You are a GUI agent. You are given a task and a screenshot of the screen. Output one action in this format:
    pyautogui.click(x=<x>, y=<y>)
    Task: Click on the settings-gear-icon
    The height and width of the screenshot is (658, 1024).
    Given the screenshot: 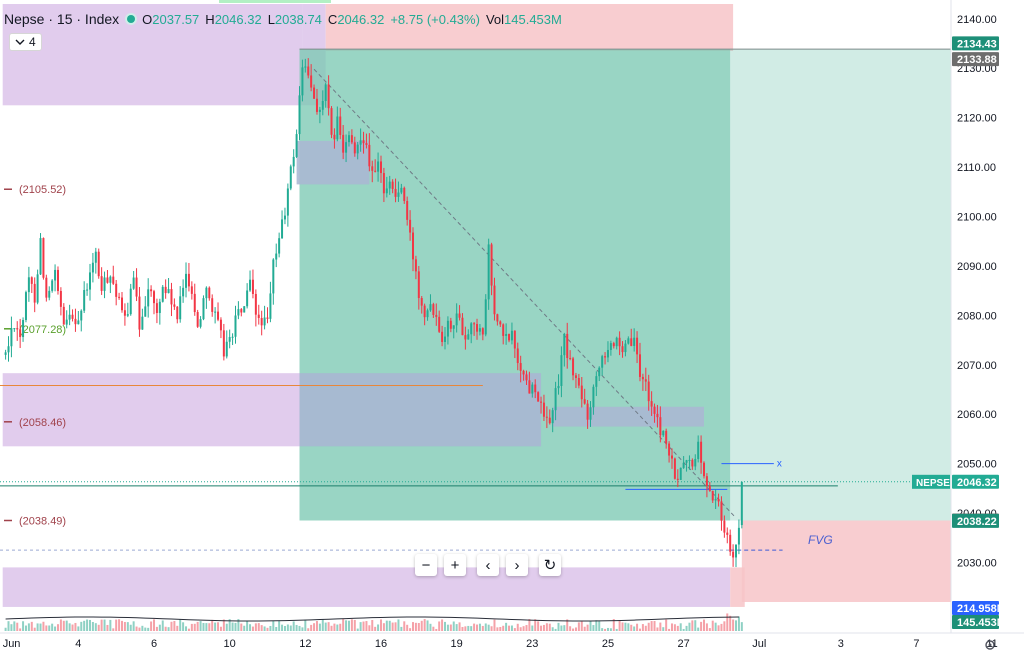 What is the action you would take?
    pyautogui.click(x=990, y=645)
    